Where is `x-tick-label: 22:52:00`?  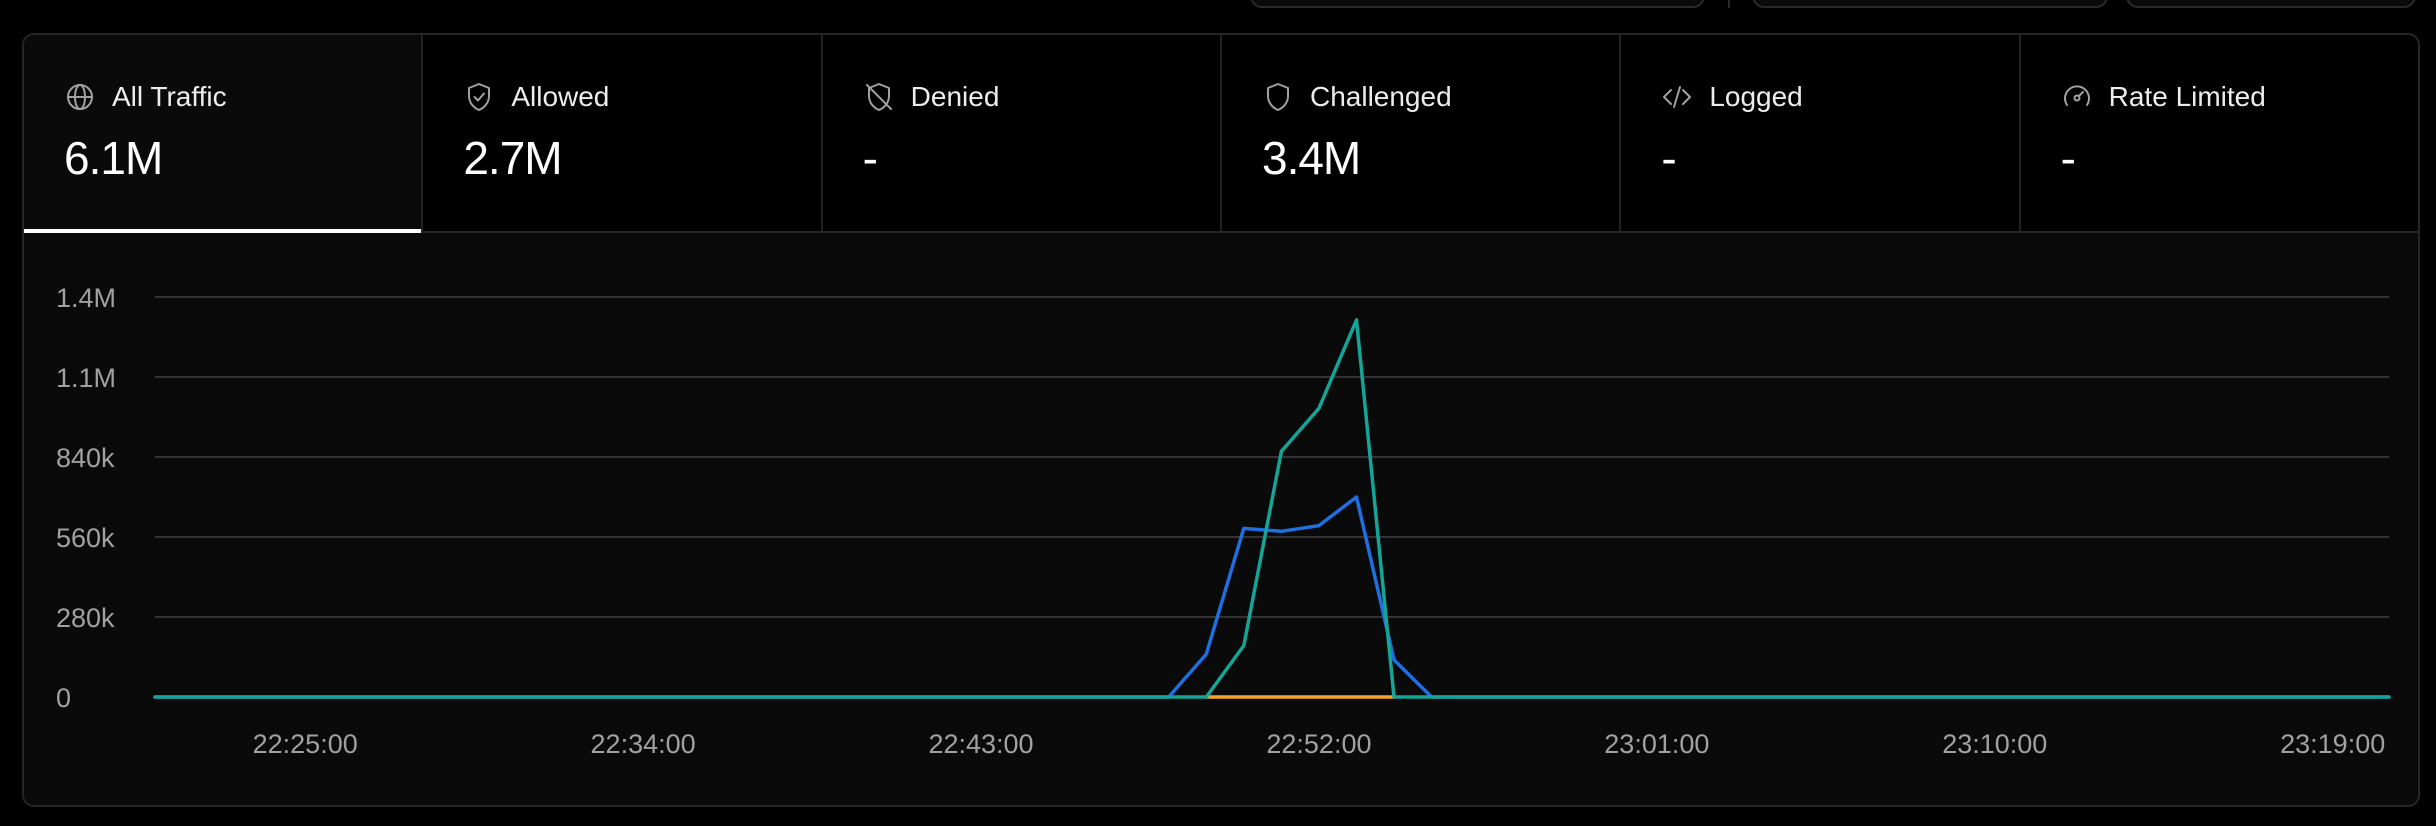
x-tick-label: 22:52:00 is located at coordinates (1318, 744).